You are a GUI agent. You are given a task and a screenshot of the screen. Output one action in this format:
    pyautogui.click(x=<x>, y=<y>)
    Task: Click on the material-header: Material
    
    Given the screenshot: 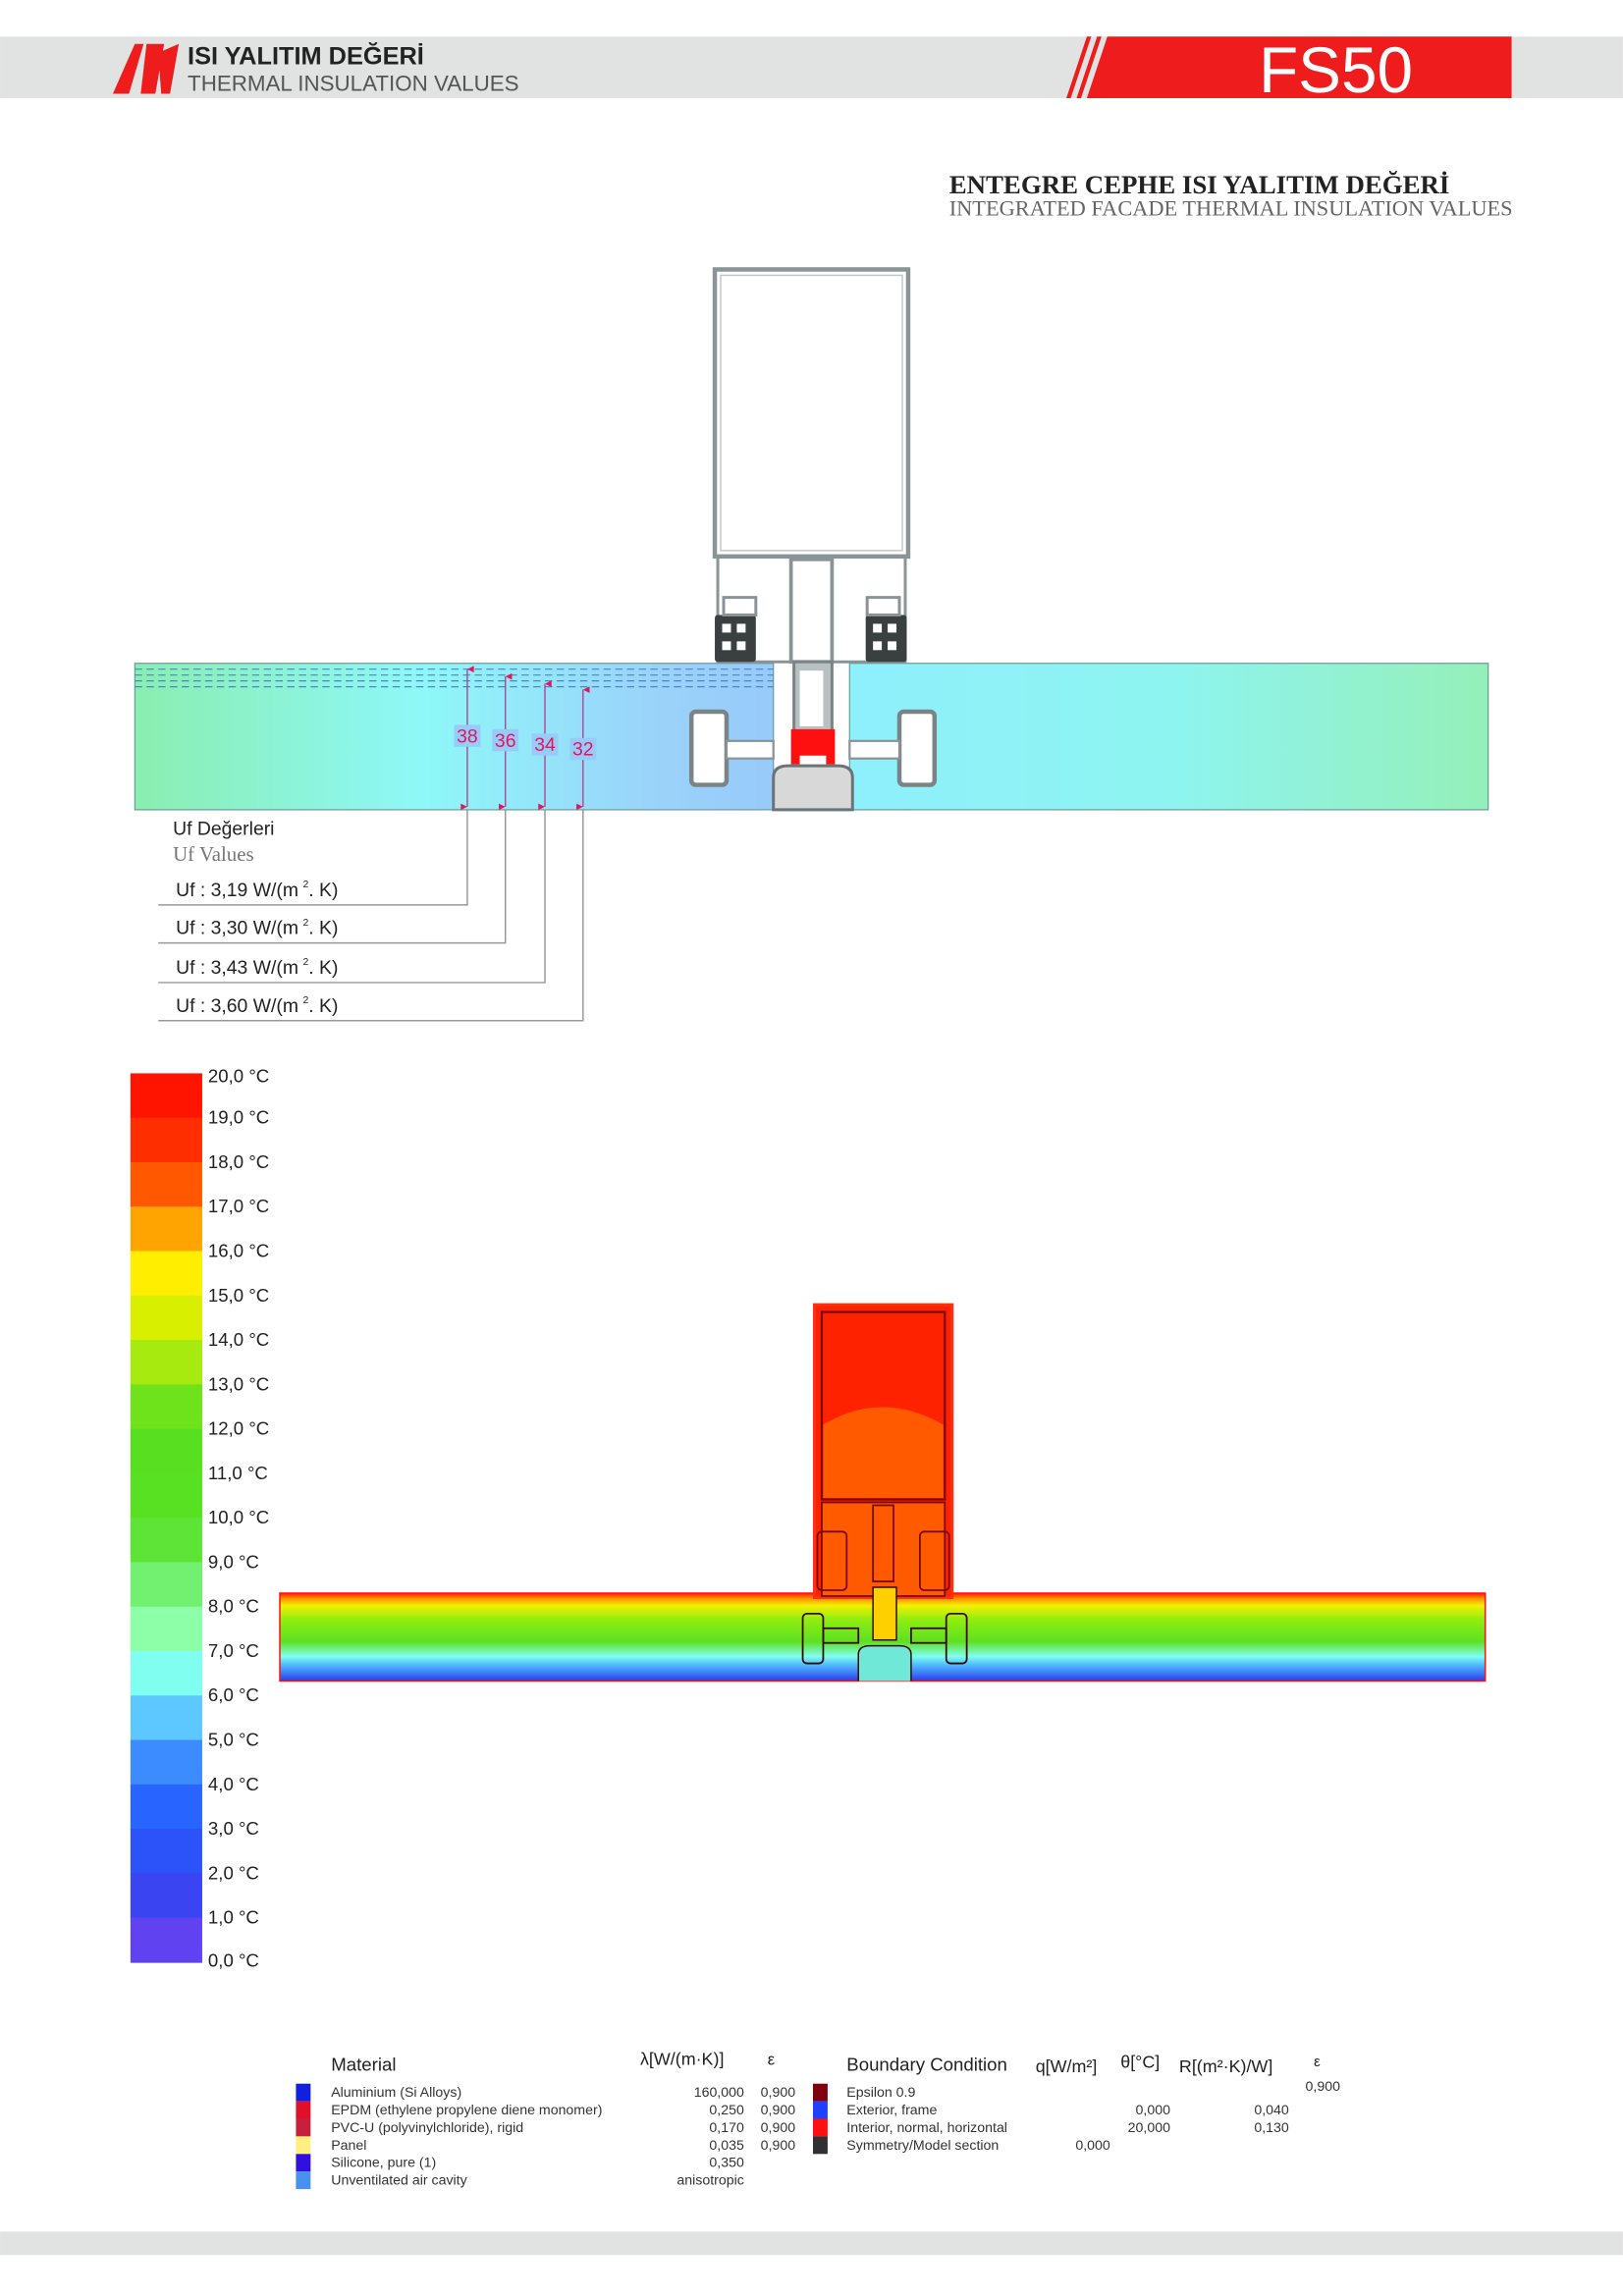 What is the action you would take?
    pyautogui.click(x=363, y=2064)
    